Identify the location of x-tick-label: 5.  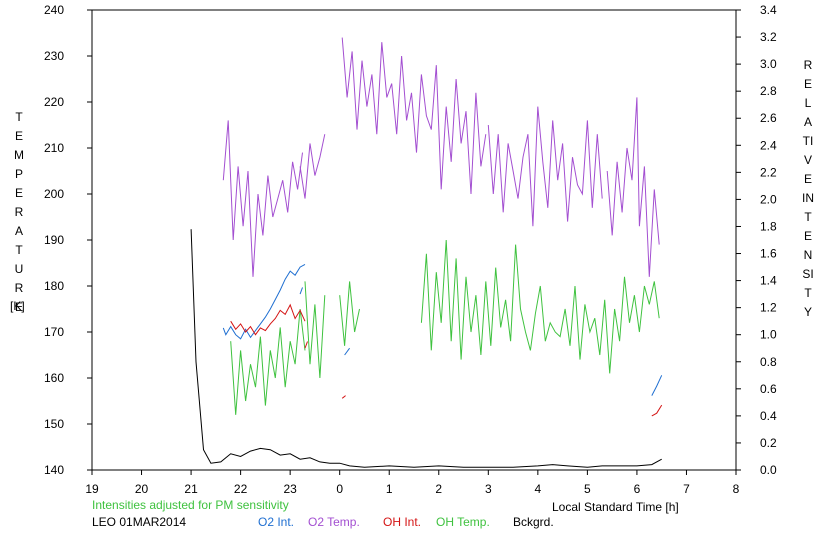
(587, 489).